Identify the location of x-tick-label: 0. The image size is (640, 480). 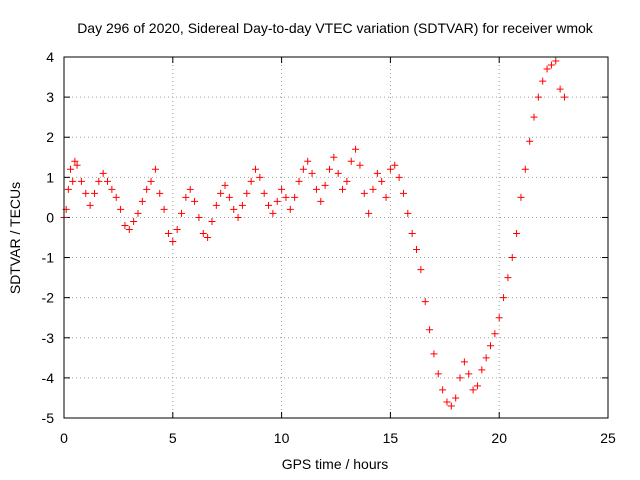
(64, 438).